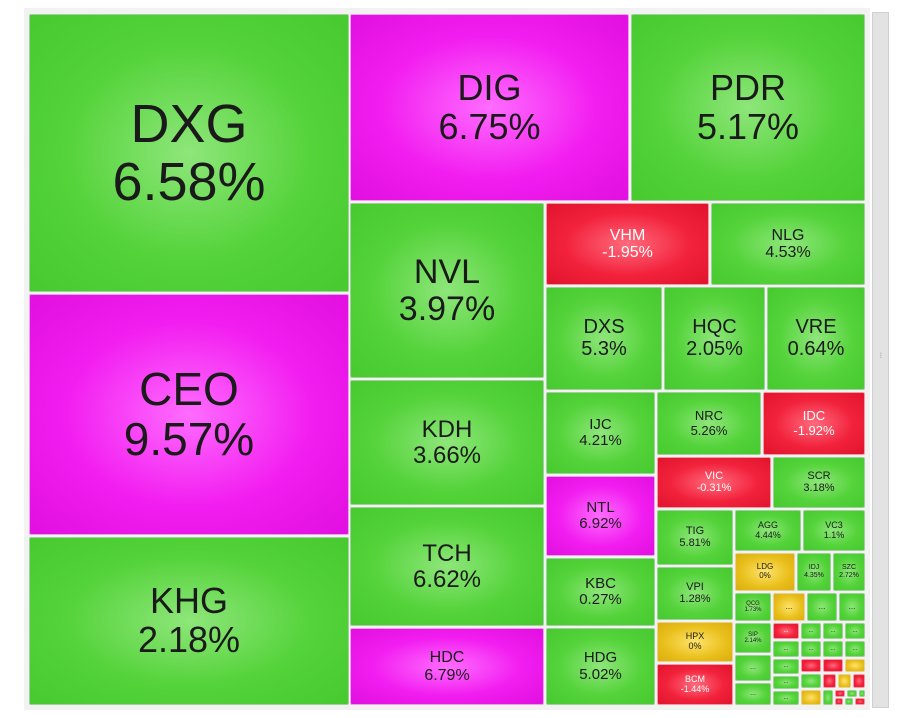  I want to click on tile-bcm: BCM -1.44%, so click(695, 684).